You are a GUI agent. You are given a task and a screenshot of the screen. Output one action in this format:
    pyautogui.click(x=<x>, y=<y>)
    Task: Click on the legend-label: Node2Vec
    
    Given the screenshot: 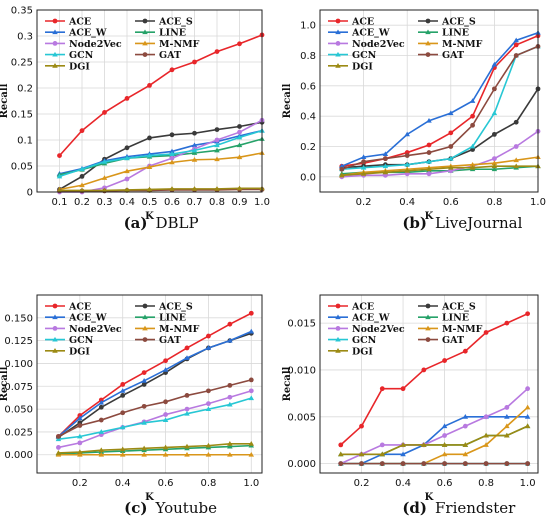 What is the action you would take?
    pyautogui.click(x=378, y=44)
    